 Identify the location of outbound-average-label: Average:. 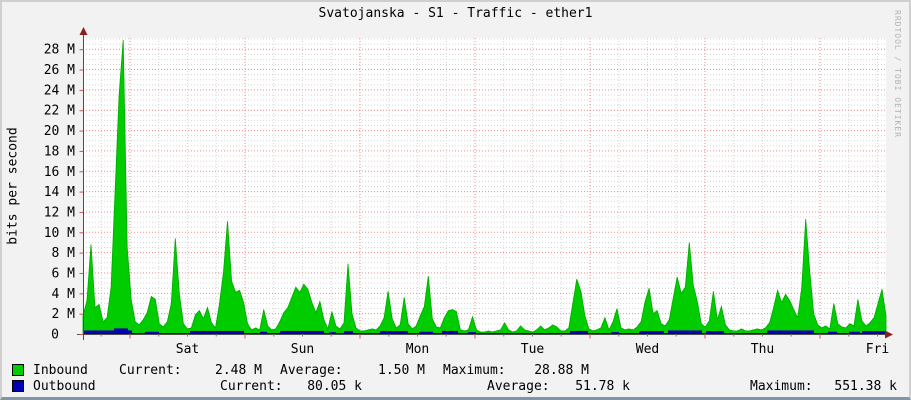
(518, 386).